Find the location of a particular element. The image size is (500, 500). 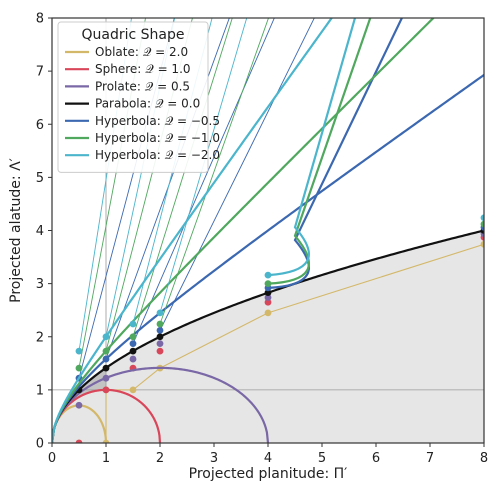

x-tick-label-2: 2 is located at coordinates (160, 458).